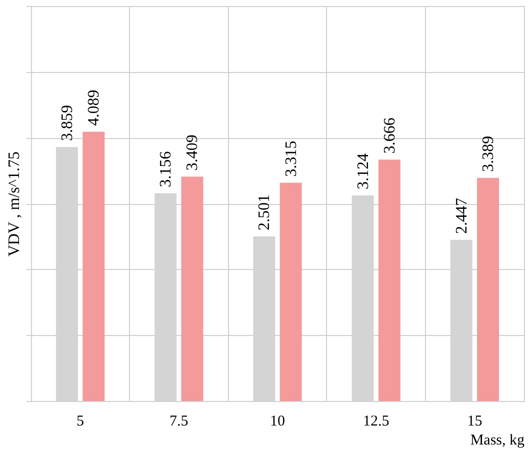 Image resolution: width=529 pixels, height=452 pixels. I want to click on data-label: 4.089, so click(94, 108).